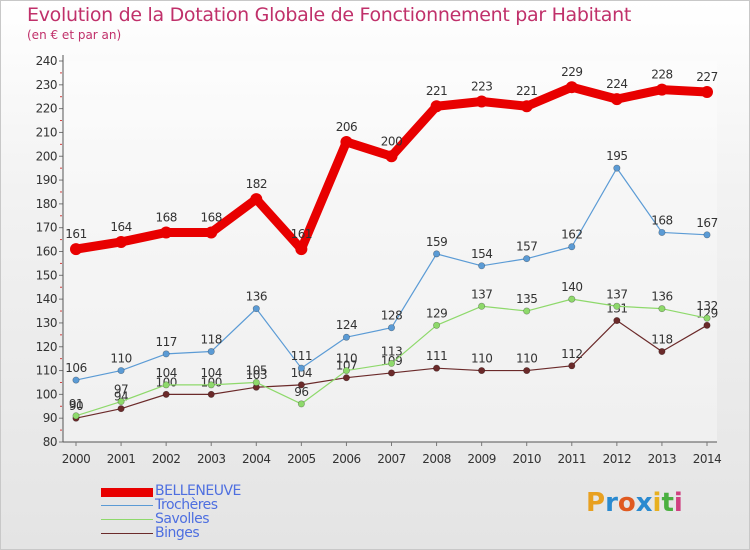 Image resolution: width=750 pixels, height=550 pixels. Describe the element at coordinates (611, 503) in the screenshot. I see `logo-letter: r` at that location.